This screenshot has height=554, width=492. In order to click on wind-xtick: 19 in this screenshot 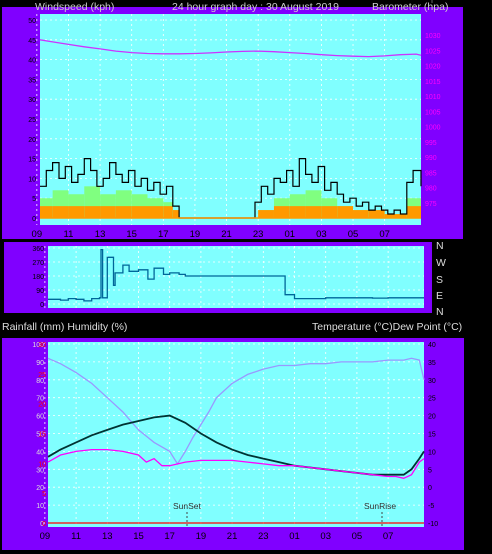, I will do `click(195, 234)`.